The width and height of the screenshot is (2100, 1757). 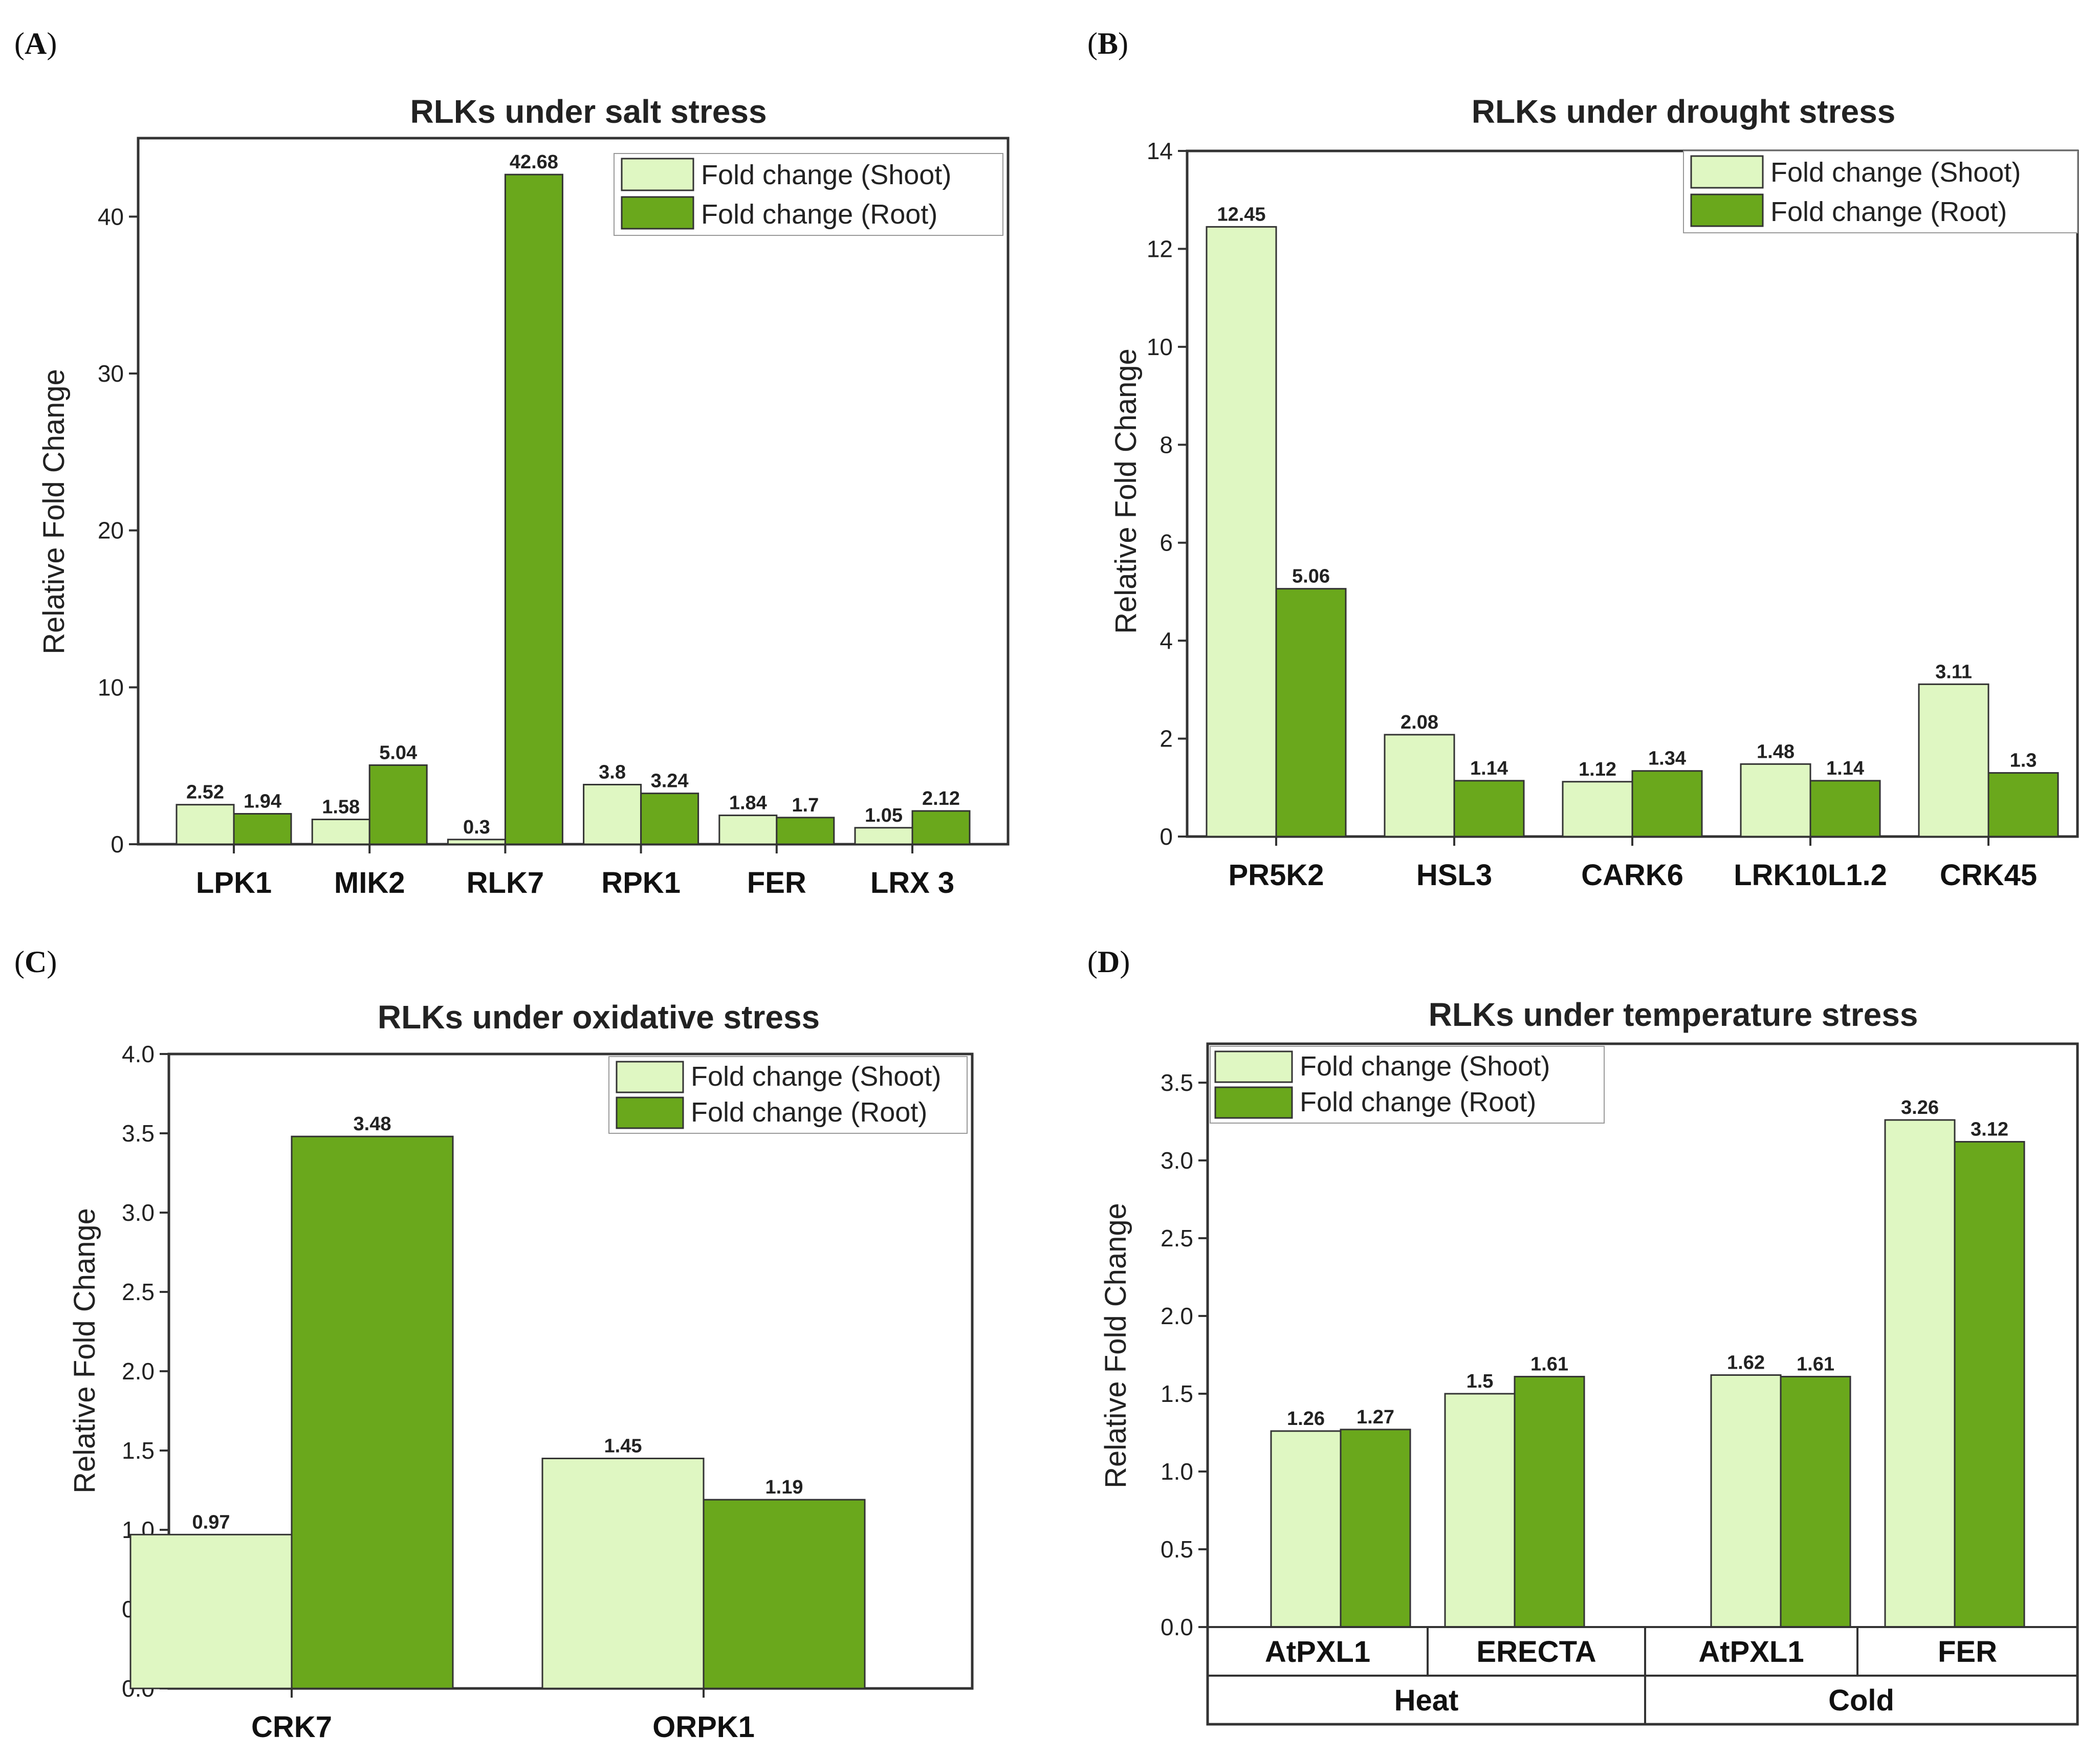 What do you see at coordinates (1727, 172) in the screenshot?
I see `legend-swatch-shoot-b` at bounding box center [1727, 172].